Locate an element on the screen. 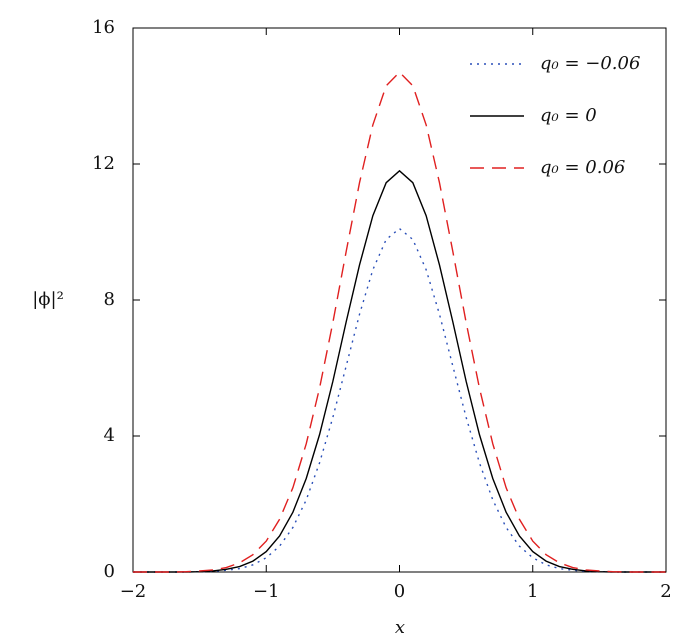  legend-label: q₀ = 0.06 is located at coordinates (582, 167).